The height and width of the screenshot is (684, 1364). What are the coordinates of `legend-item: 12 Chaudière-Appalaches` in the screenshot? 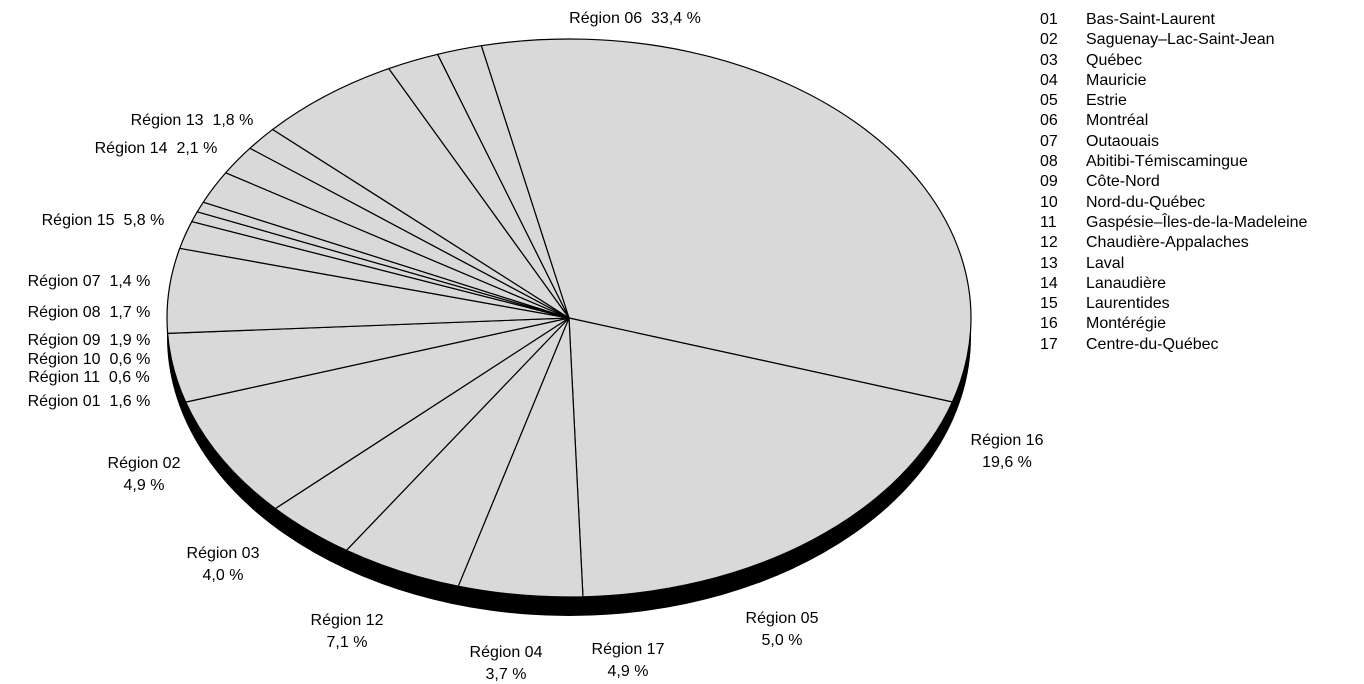 It's located at (1173, 243).